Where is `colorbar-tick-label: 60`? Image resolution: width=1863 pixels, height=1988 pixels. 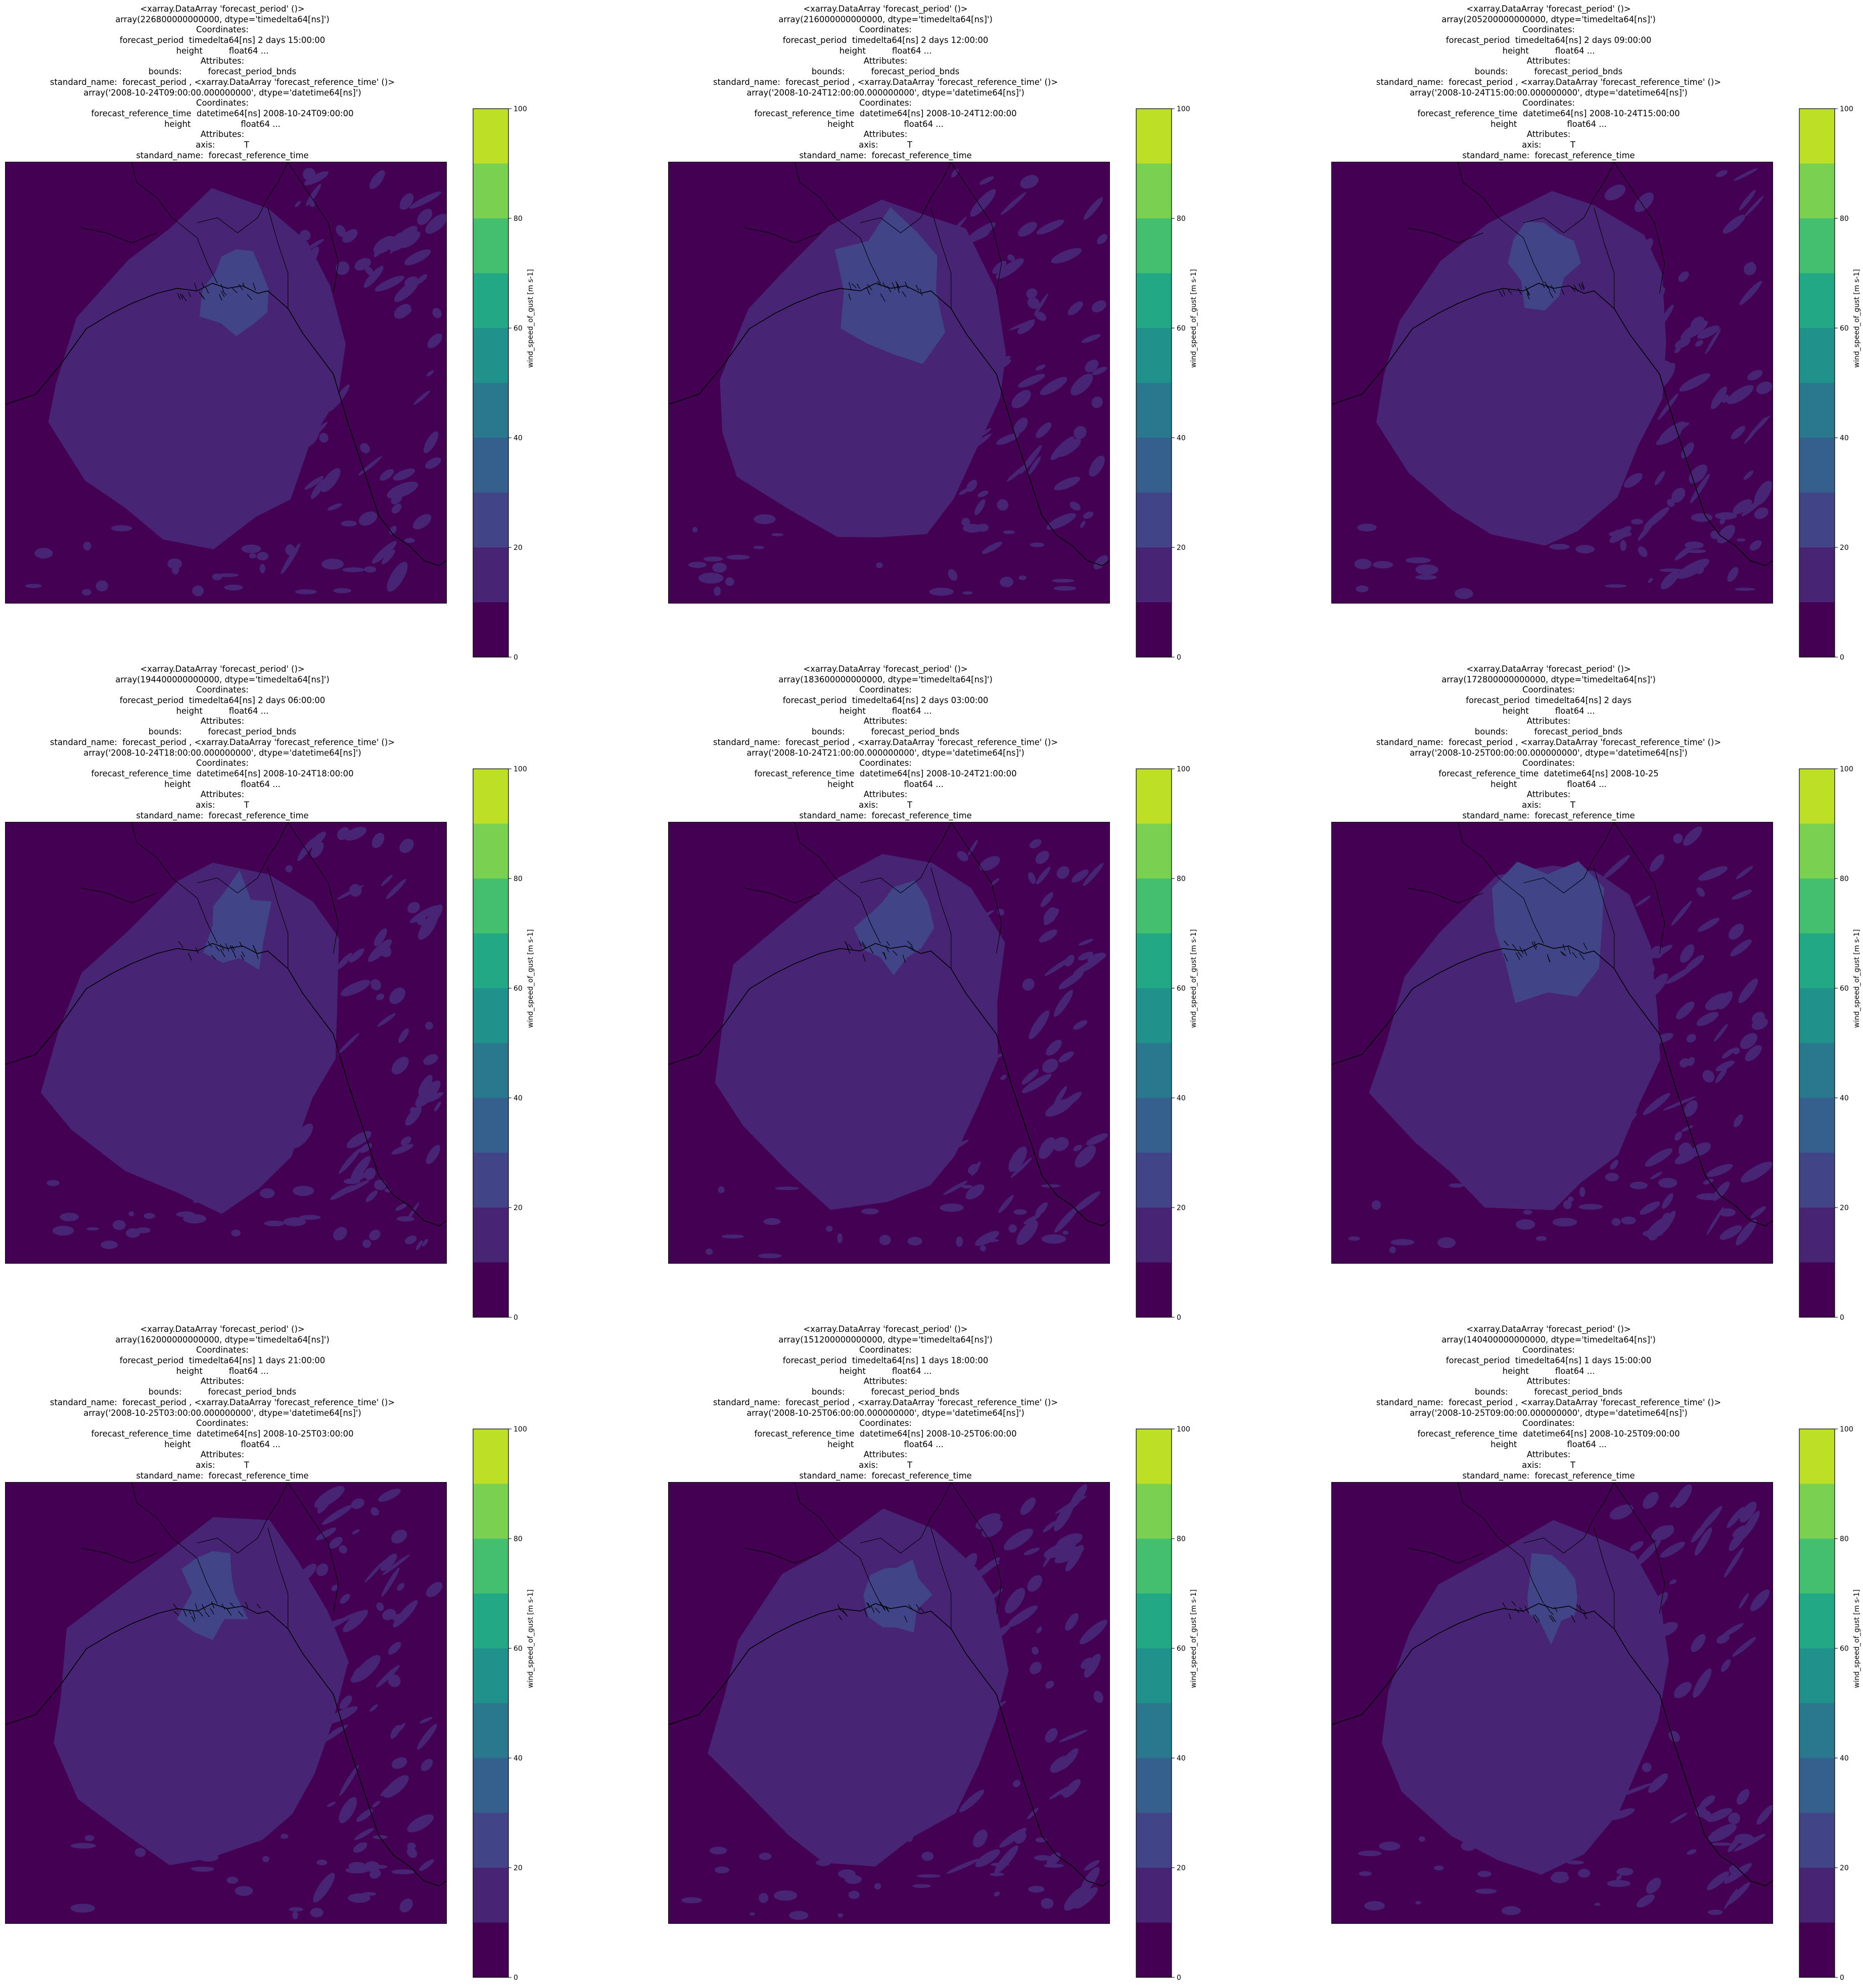 colorbar-tick-label: 60 is located at coordinates (518, 329).